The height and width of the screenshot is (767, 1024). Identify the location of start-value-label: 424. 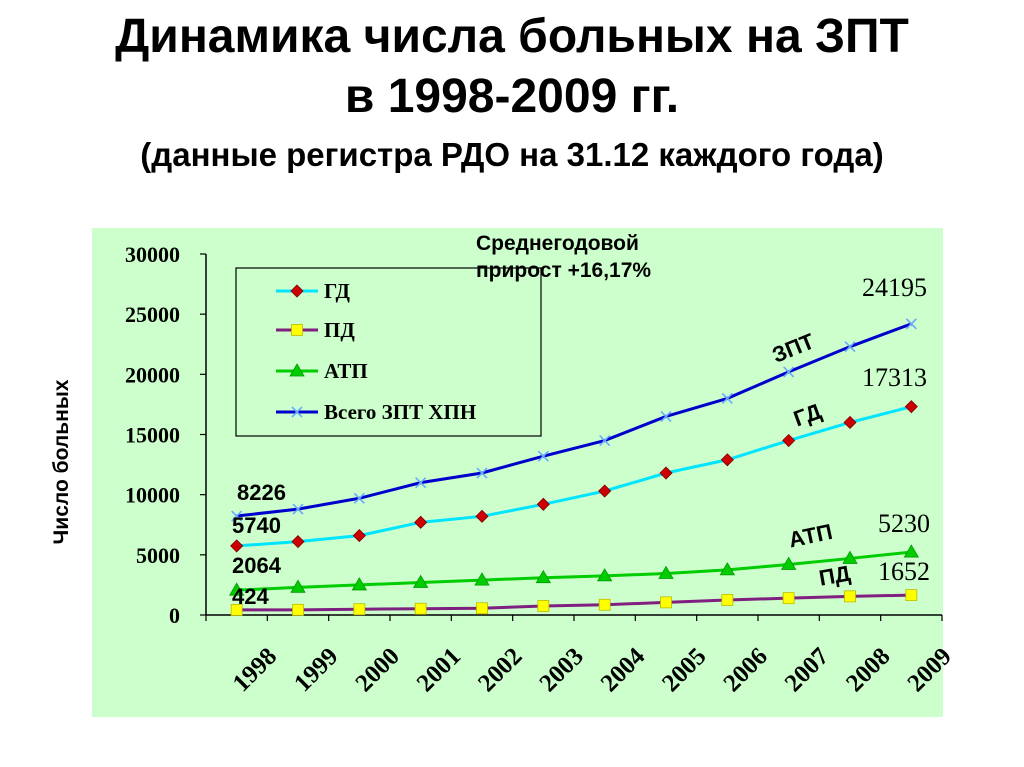
(250, 596).